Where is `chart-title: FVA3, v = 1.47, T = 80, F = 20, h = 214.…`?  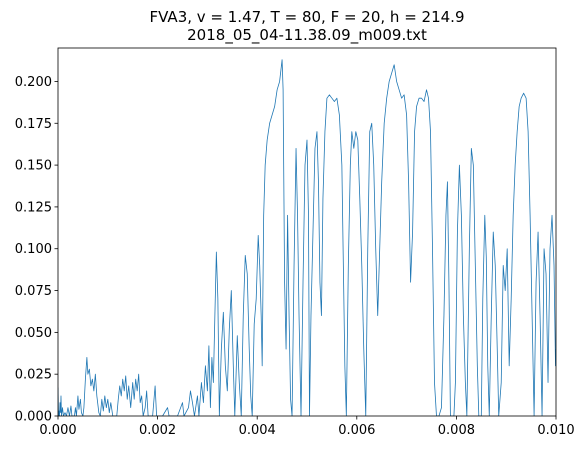 chart-title: FVA3, v = 1.47, T = 80, F = 20, h = 214.… is located at coordinates (307, 17).